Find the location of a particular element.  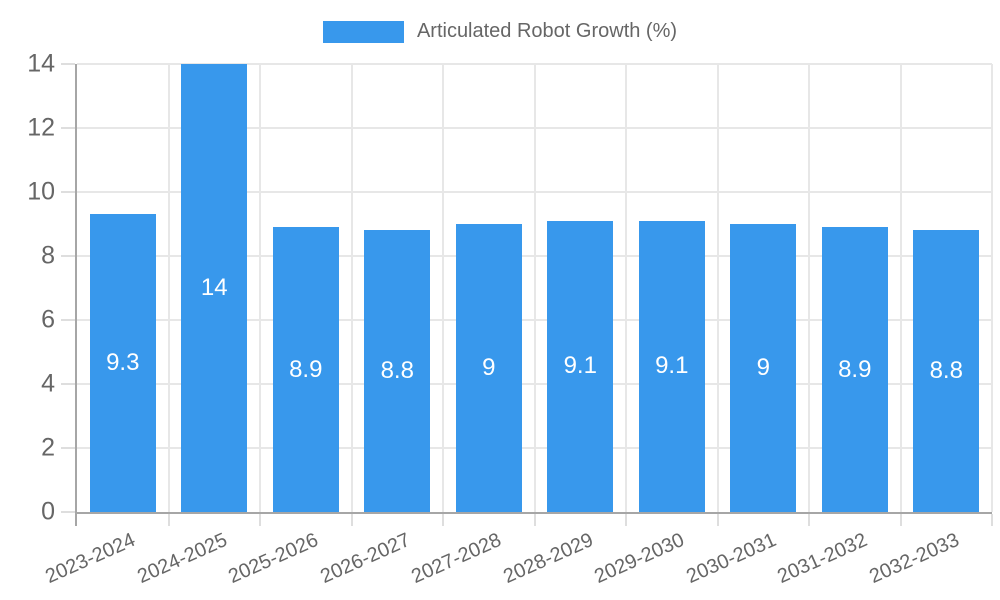

x-tick-label: 2028-2029 is located at coordinates (548, 559).